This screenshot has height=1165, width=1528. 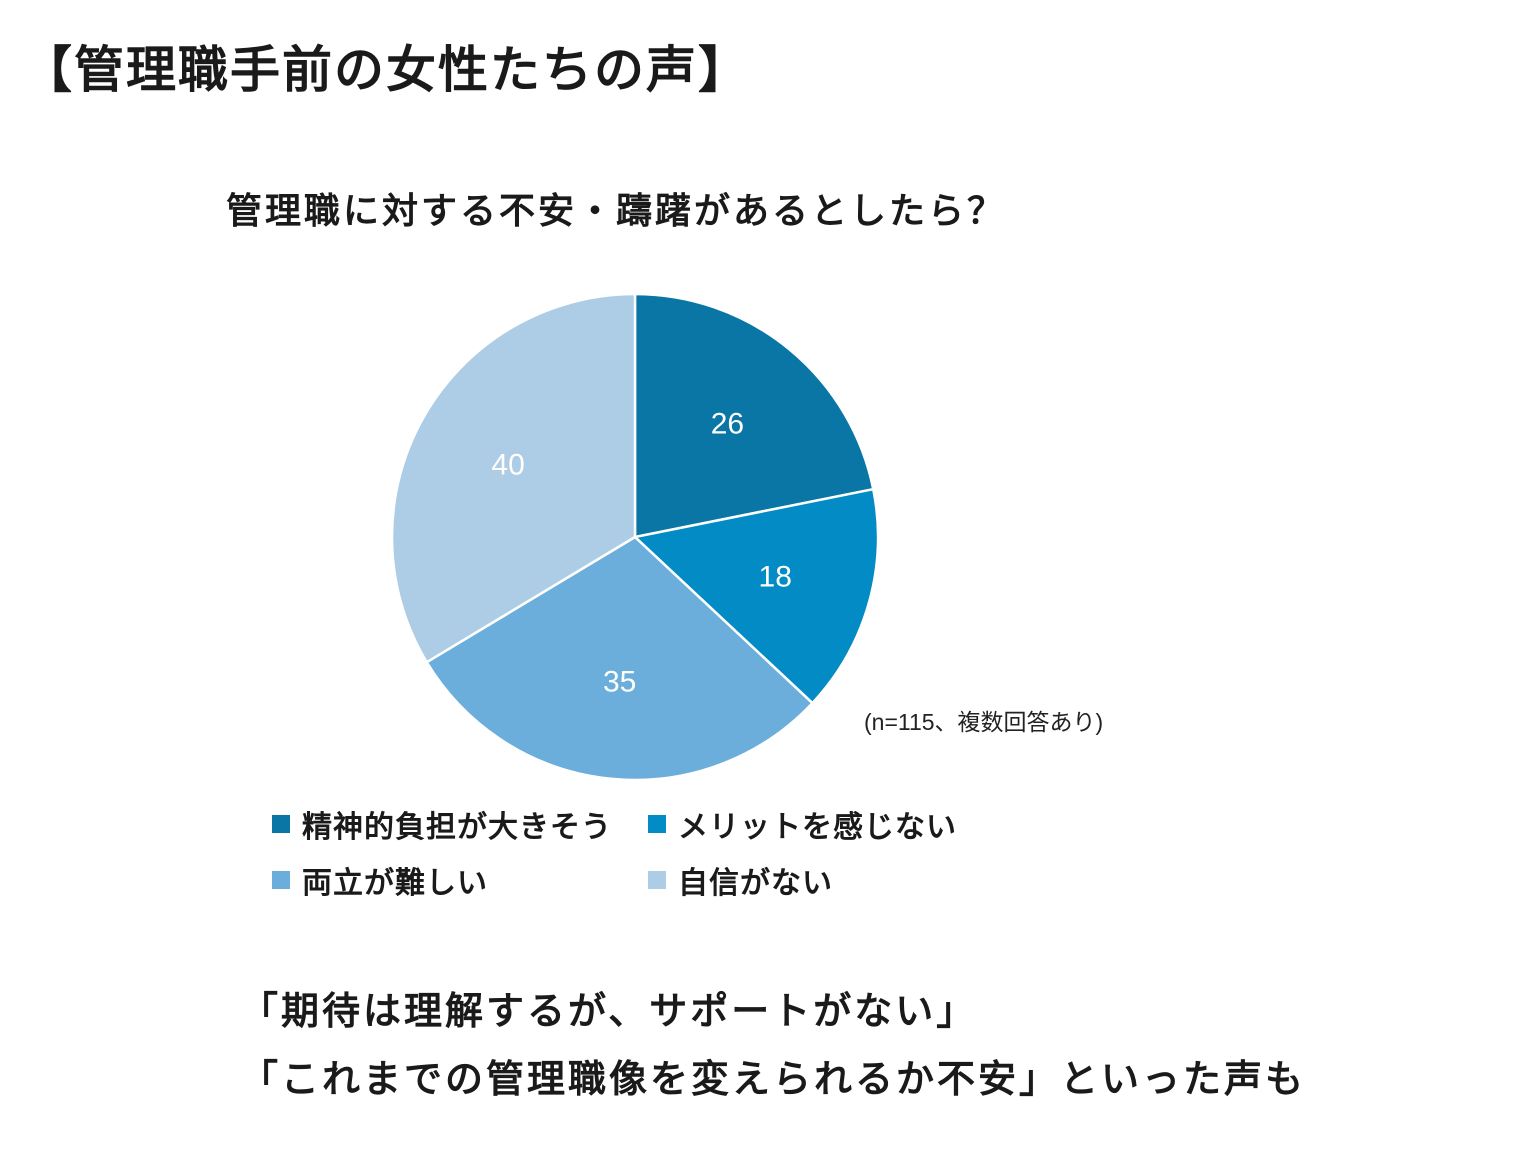 I want to click on legend-item: 自信がない, so click(x=838, y=881).